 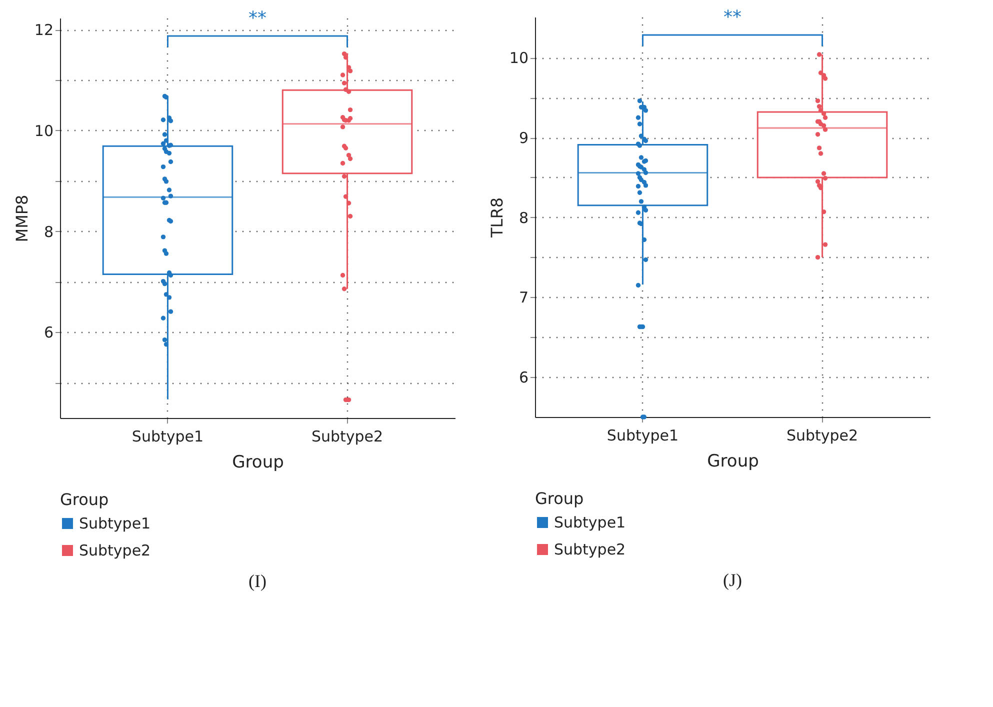 I want to click on text: (J), so click(x=732, y=580).